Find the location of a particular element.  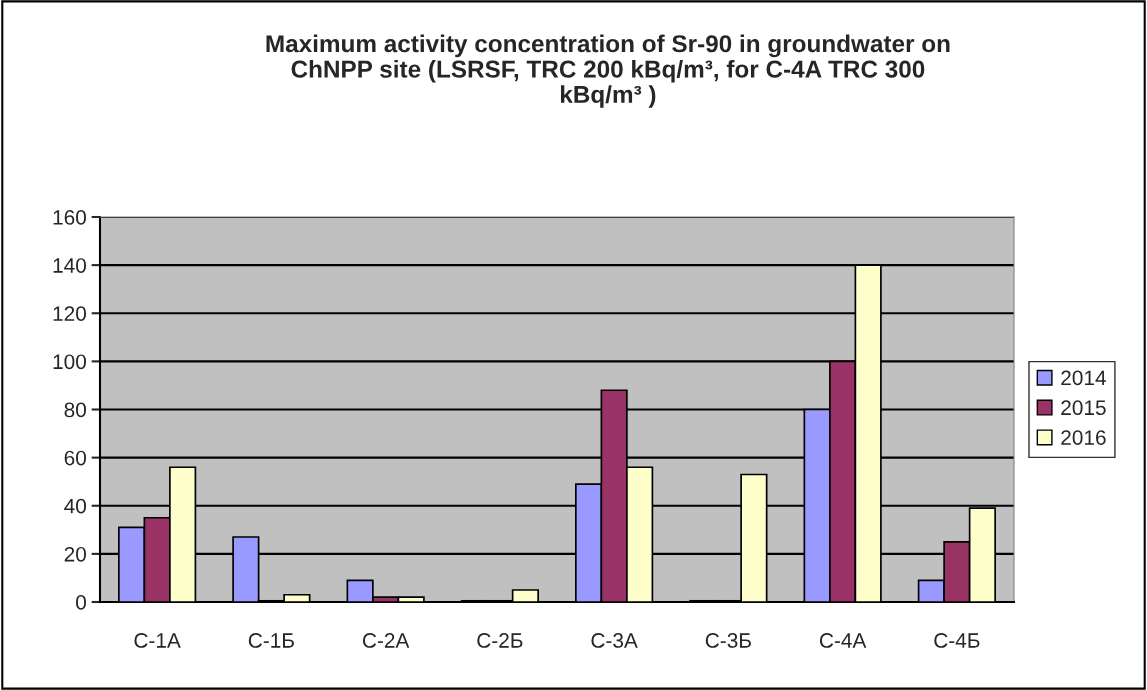

legend-label: 2015 is located at coordinates (1083, 408).